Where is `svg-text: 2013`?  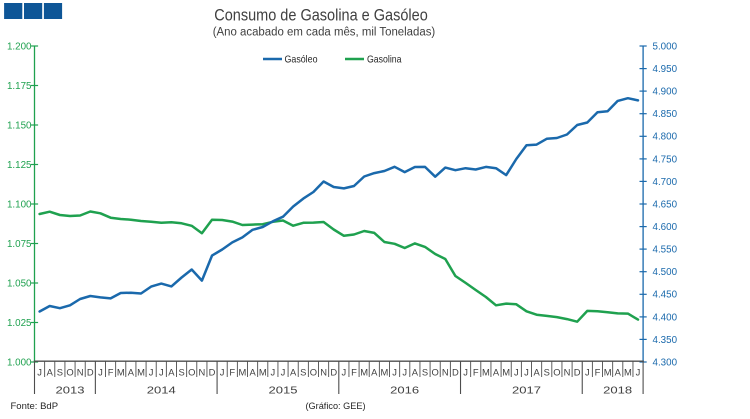 svg-text: 2013 is located at coordinates (71, 390).